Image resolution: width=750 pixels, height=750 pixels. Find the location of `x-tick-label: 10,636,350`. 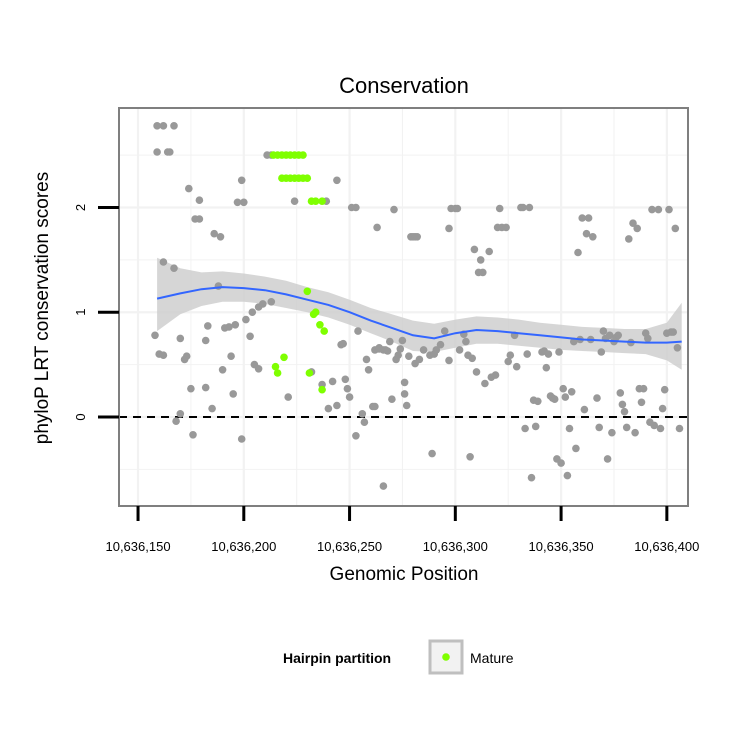

x-tick-label: 10,636,350 is located at coordinates (561, 546).